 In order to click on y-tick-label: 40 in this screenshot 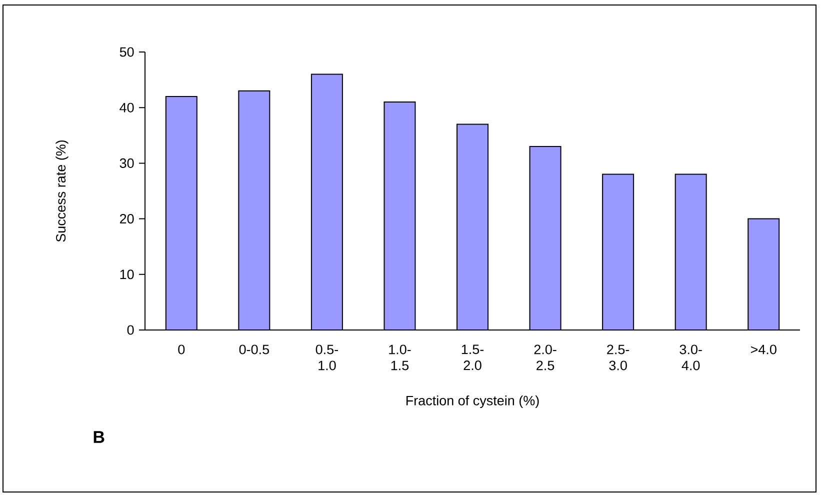, I will do `click(127, 107)`.